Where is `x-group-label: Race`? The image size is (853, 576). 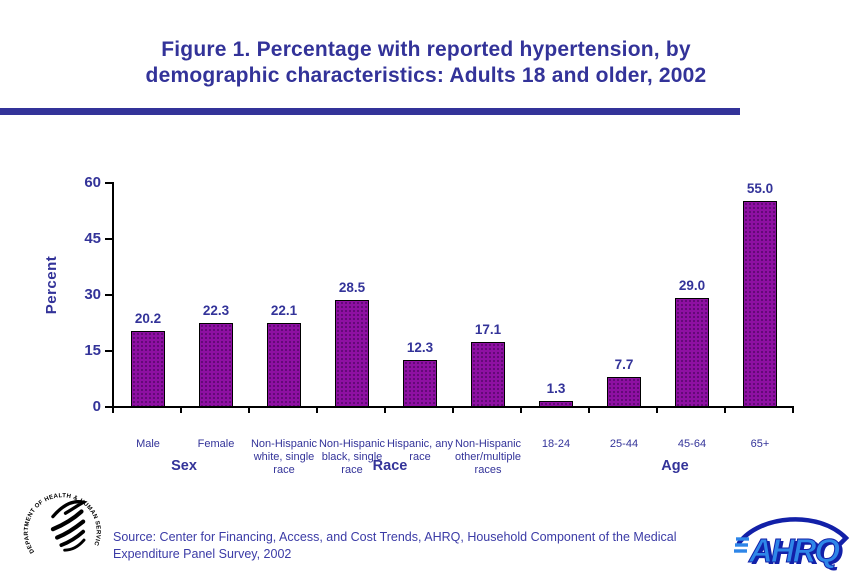 x-group-label: Race is located at coordinates (390, 466).